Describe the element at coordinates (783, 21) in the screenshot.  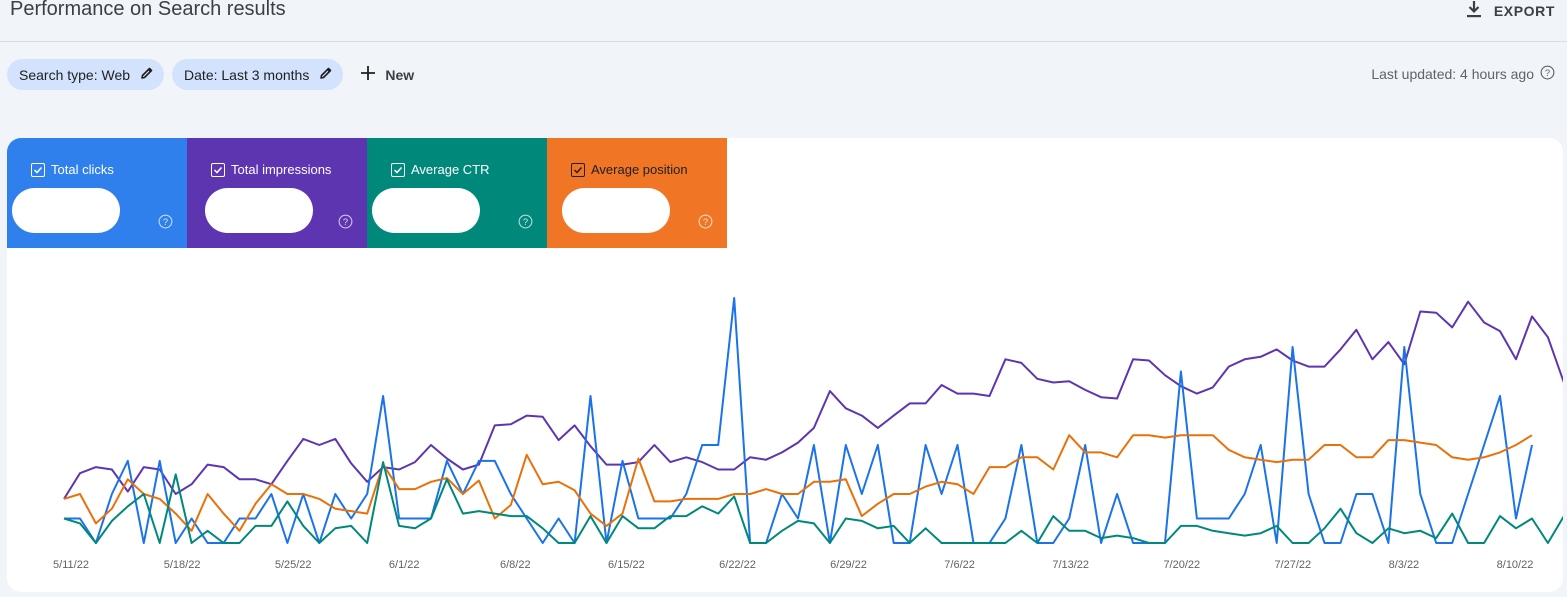
I see `page-header: Performance on Search results EXPORT` at that location.